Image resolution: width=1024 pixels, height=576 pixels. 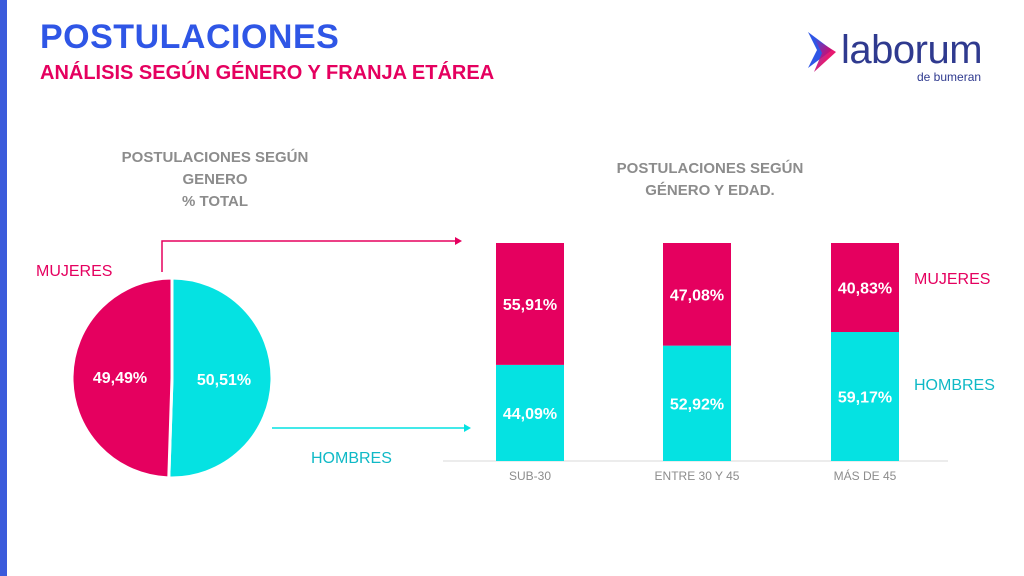 I want to click on connector-arrows, so click(x=316, y=334).